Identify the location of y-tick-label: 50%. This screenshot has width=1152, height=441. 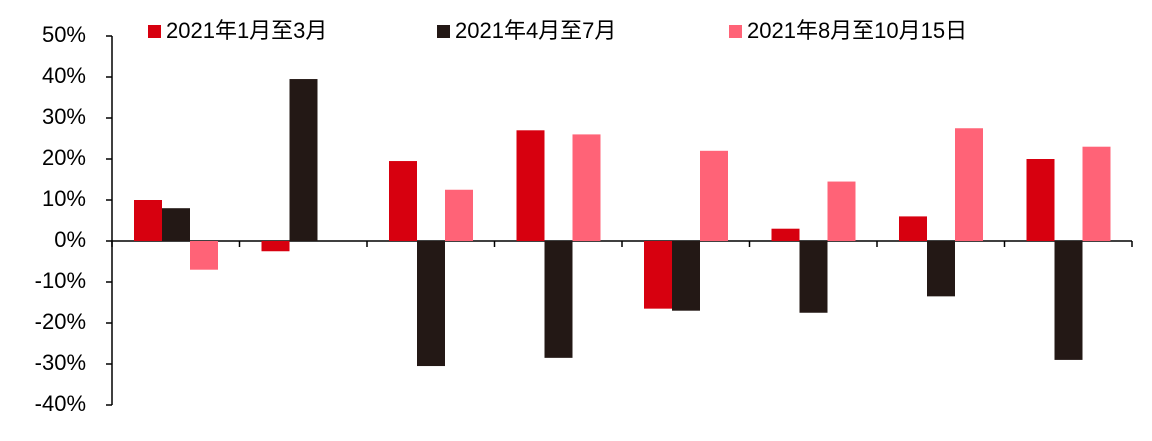
(64, 34).